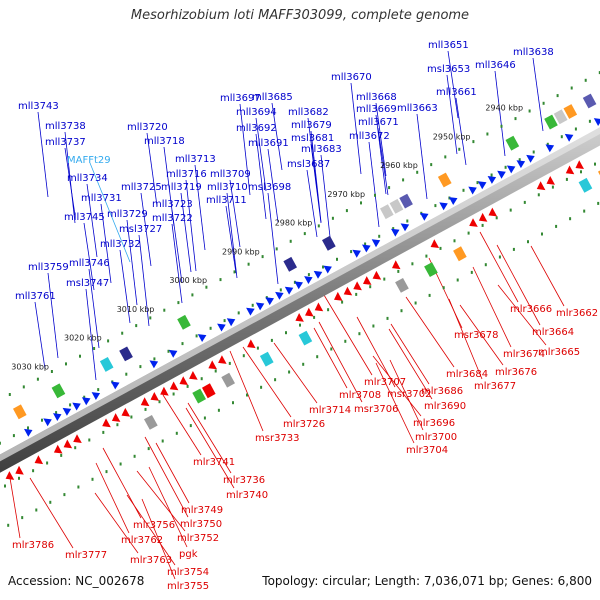 Image resolution: width=600 pixels, height=600 pixels. Describe the element at coordinates (360, 395) in the screenshot. I see `gene-label-minus: mlr3708` at that location.